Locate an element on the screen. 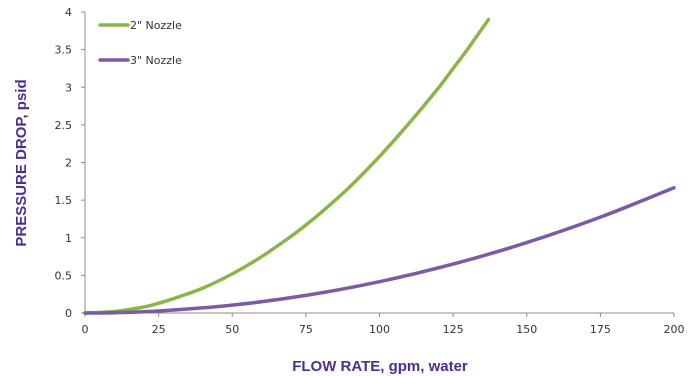  y-tick-label: 0 is located at coordinates (68, 313).